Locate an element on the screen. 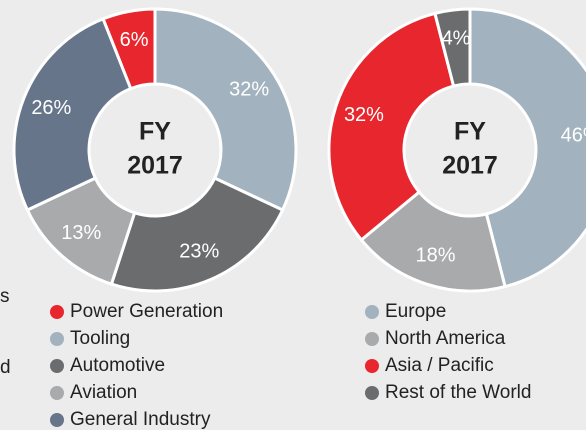 The height and width of the screenshot is (430, 586). slice-label: 4% is located at coordinates (456, 39).